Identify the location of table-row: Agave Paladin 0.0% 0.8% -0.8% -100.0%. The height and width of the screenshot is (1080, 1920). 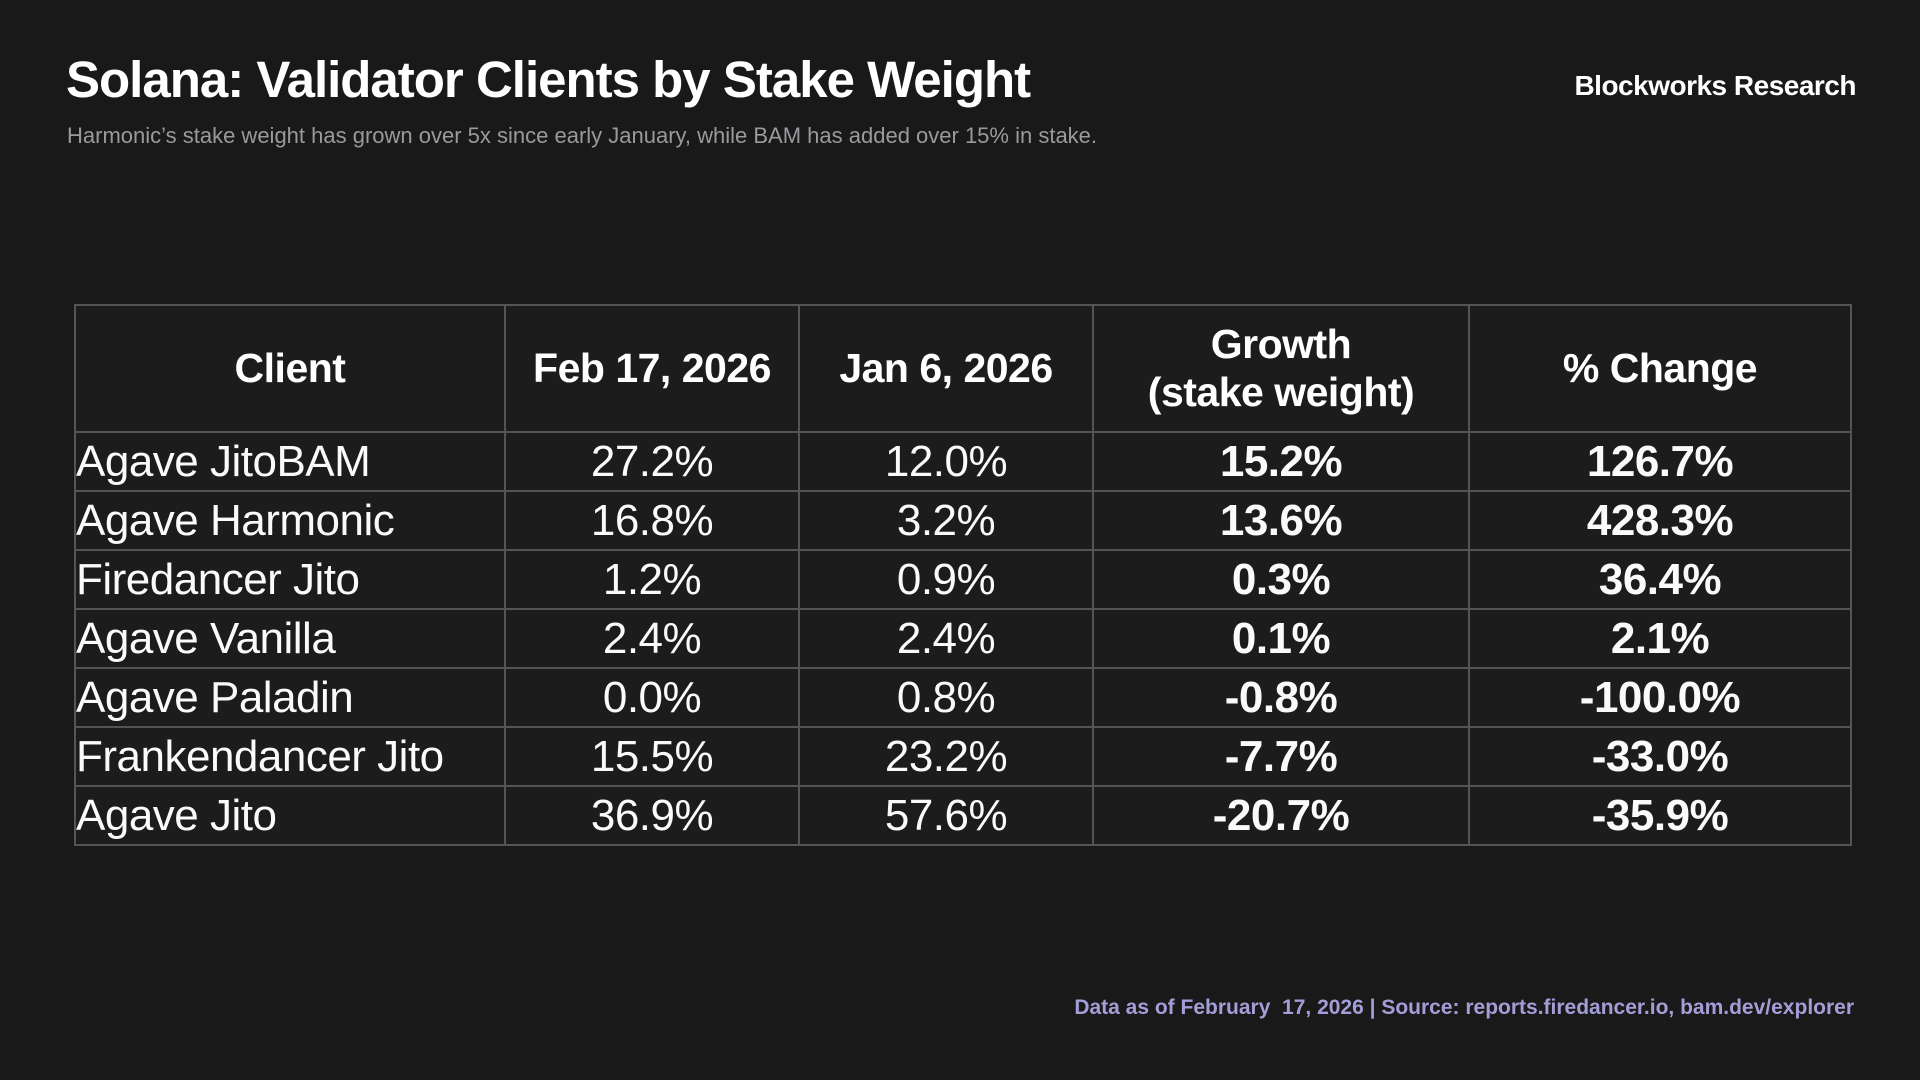
(963, 697).